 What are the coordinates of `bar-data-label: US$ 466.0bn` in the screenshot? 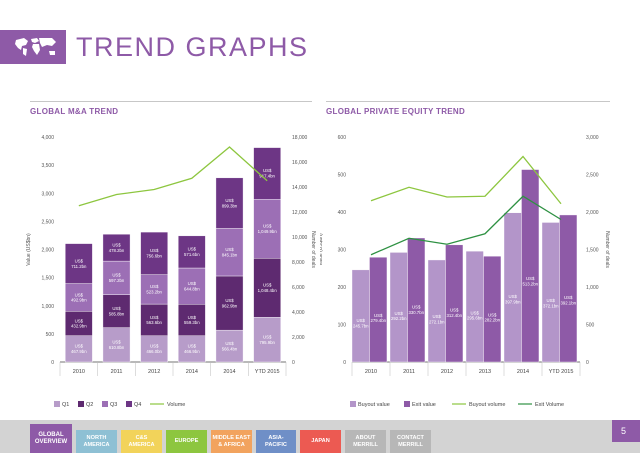 It's located at (154, 349).